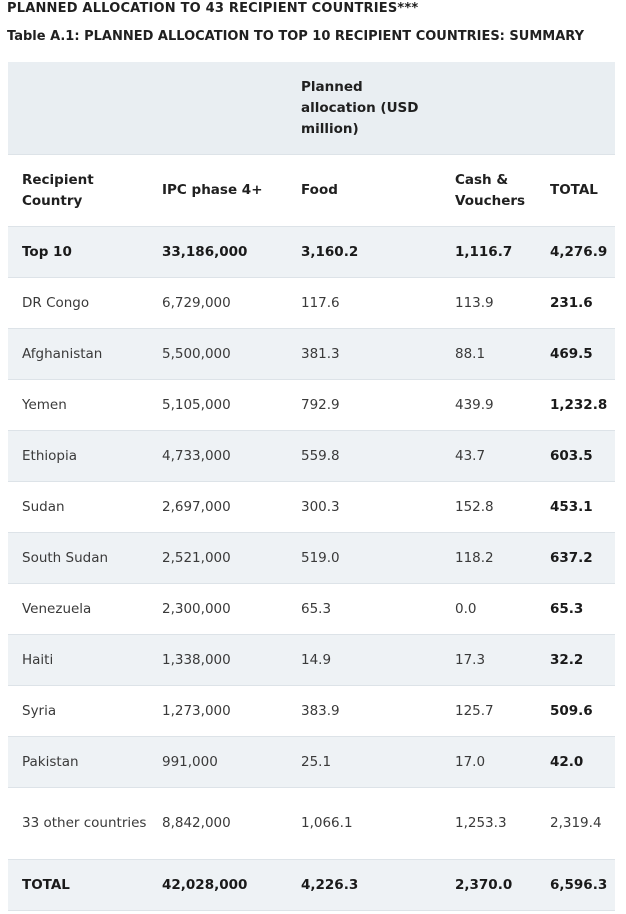  What do you see at coordinates (78, 456) in the screenshot?
I see `country-cell: Ethiopia` at bounding box center [78, 456].